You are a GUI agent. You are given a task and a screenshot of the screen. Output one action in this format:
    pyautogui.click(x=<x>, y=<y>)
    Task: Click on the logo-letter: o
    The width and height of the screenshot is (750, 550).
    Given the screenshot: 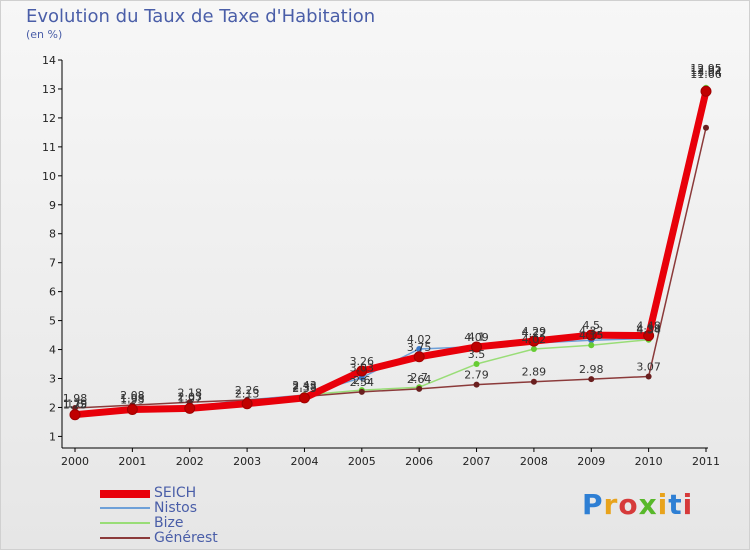 What is the action you would take?
    pyautogui.click(x=628, y=504)
    